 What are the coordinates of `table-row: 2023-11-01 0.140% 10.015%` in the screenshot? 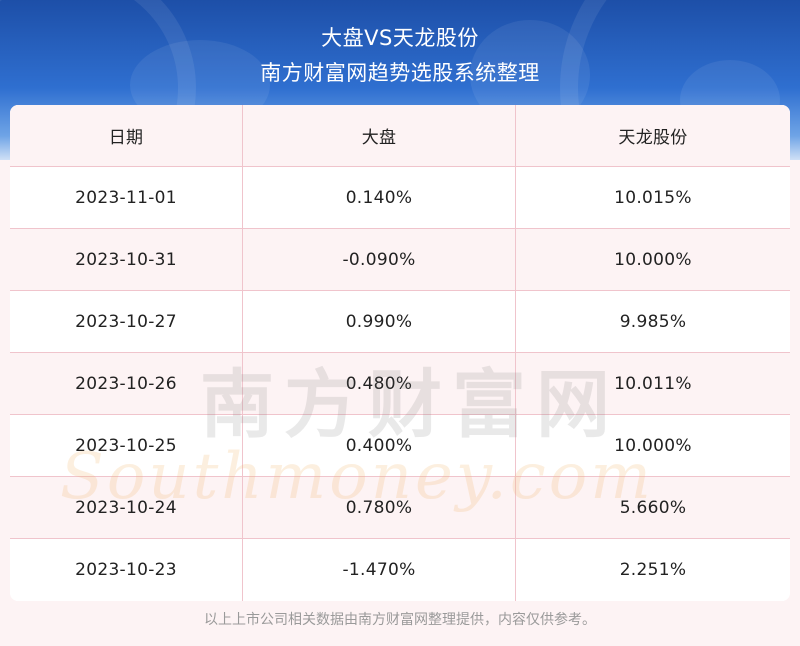 It's located at (400, 198).